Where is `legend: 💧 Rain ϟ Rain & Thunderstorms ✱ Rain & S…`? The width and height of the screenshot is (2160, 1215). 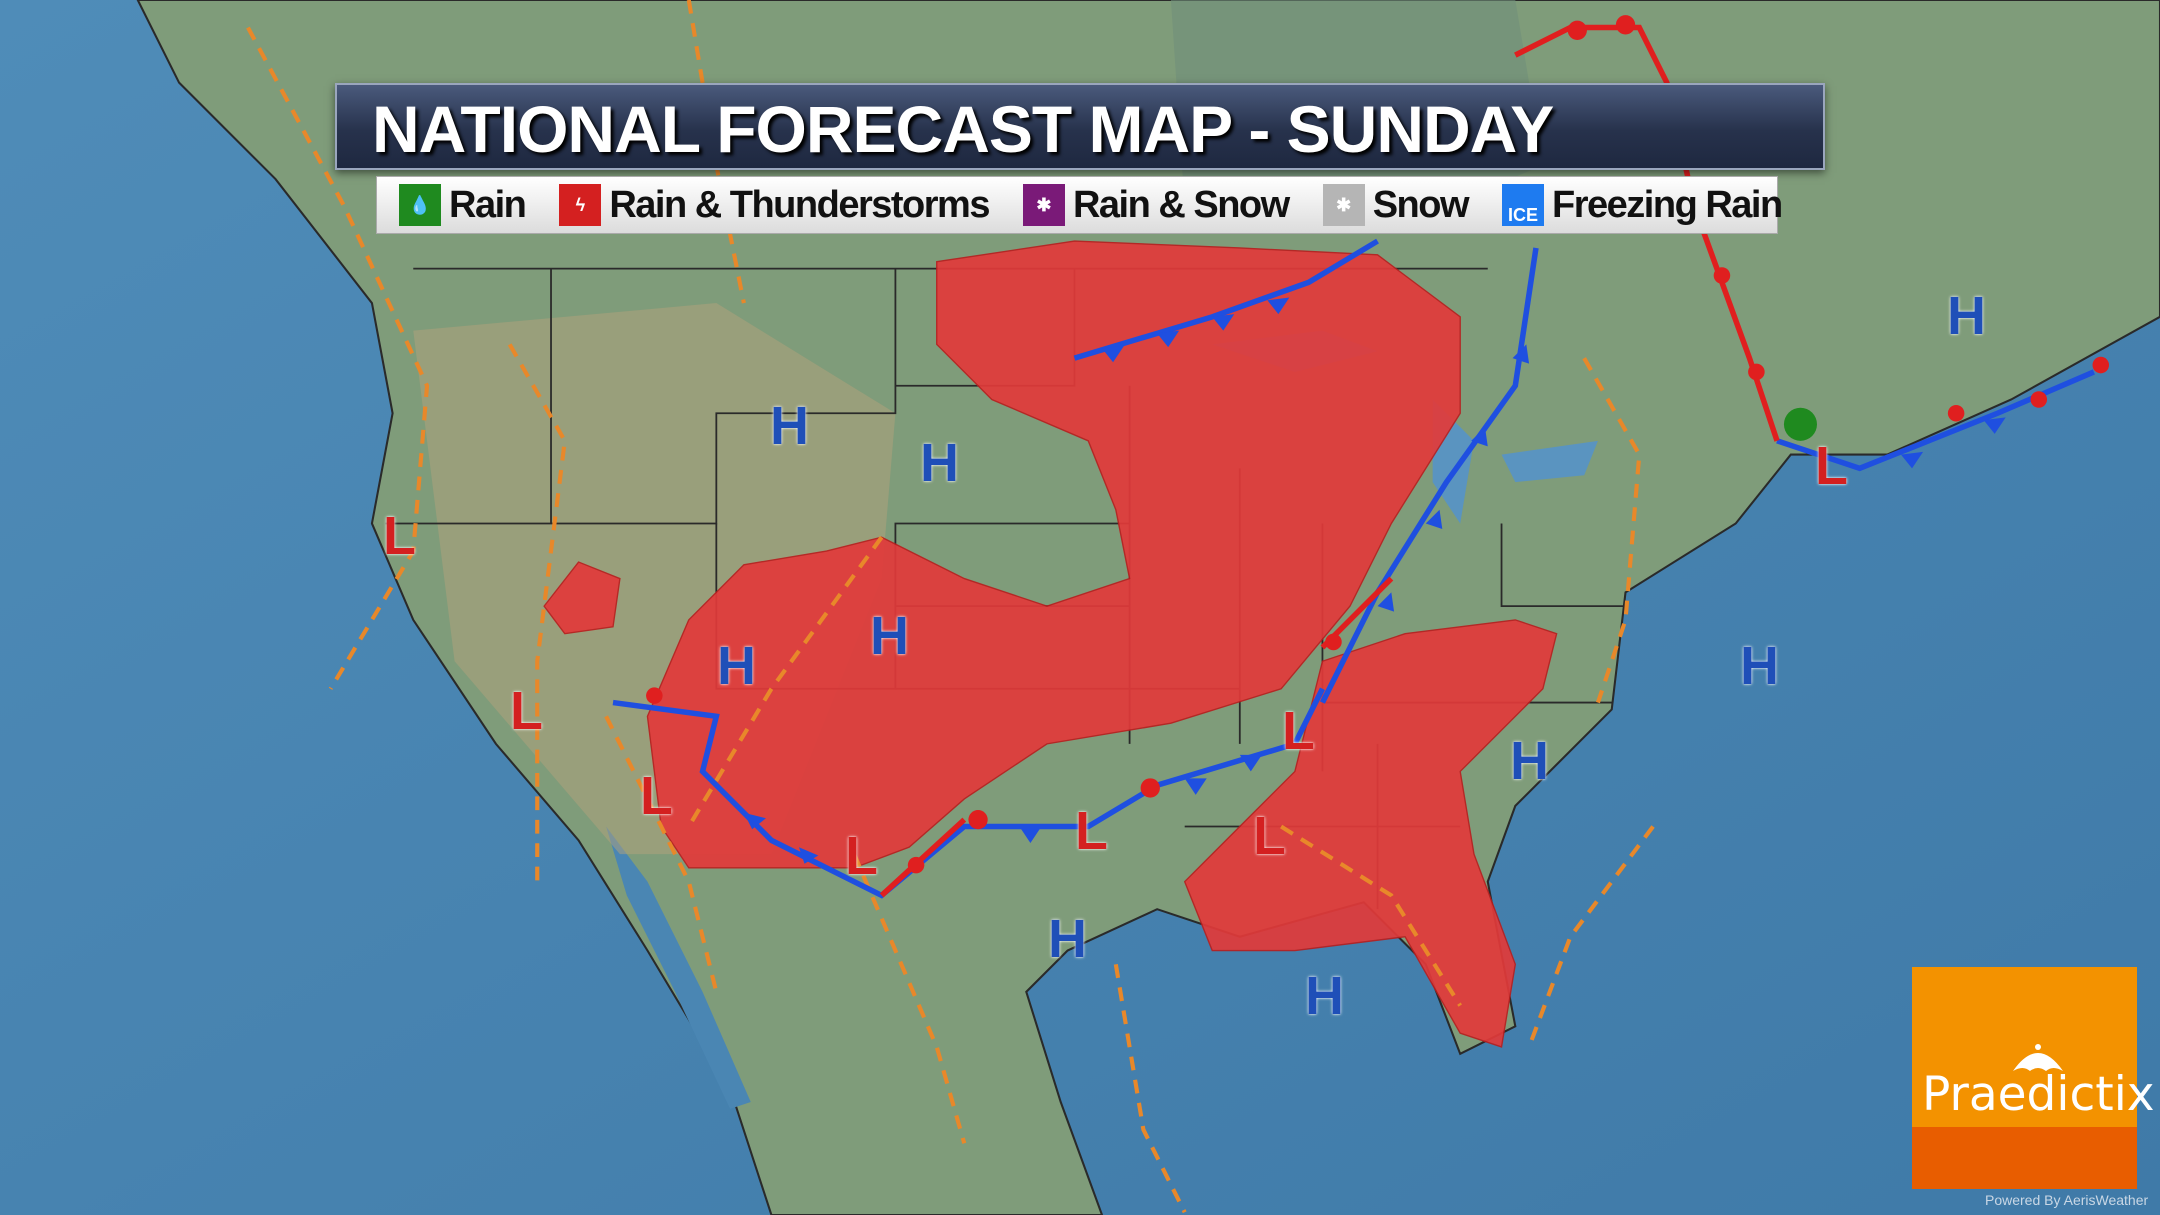 legend: 💧 Rain ϟ Rain & Thunderstorms ✱ Rain & S… is located at coordinates (1079, 205).